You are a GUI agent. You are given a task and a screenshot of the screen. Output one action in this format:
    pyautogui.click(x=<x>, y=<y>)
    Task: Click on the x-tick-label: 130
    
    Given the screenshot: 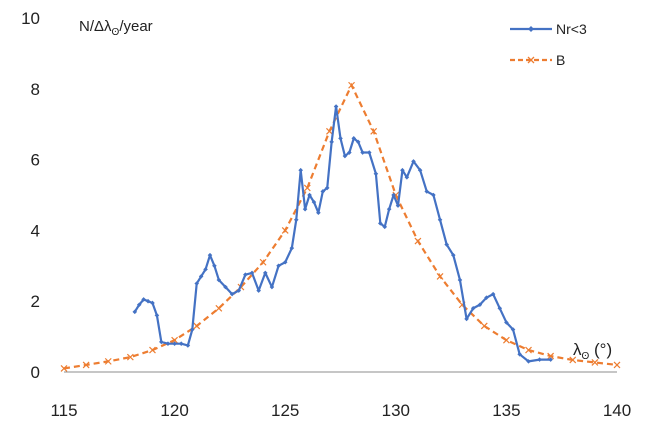 What is the action you would take?
    pyautogui.click(x=396, y=410)
    